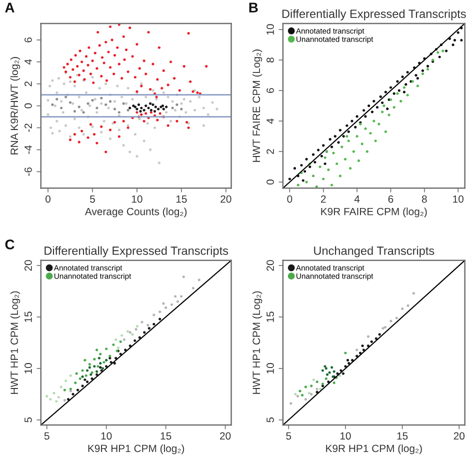 This screenshot has width=470, height=460. I want to click on y-tick-label: -2, so click(28, 128).